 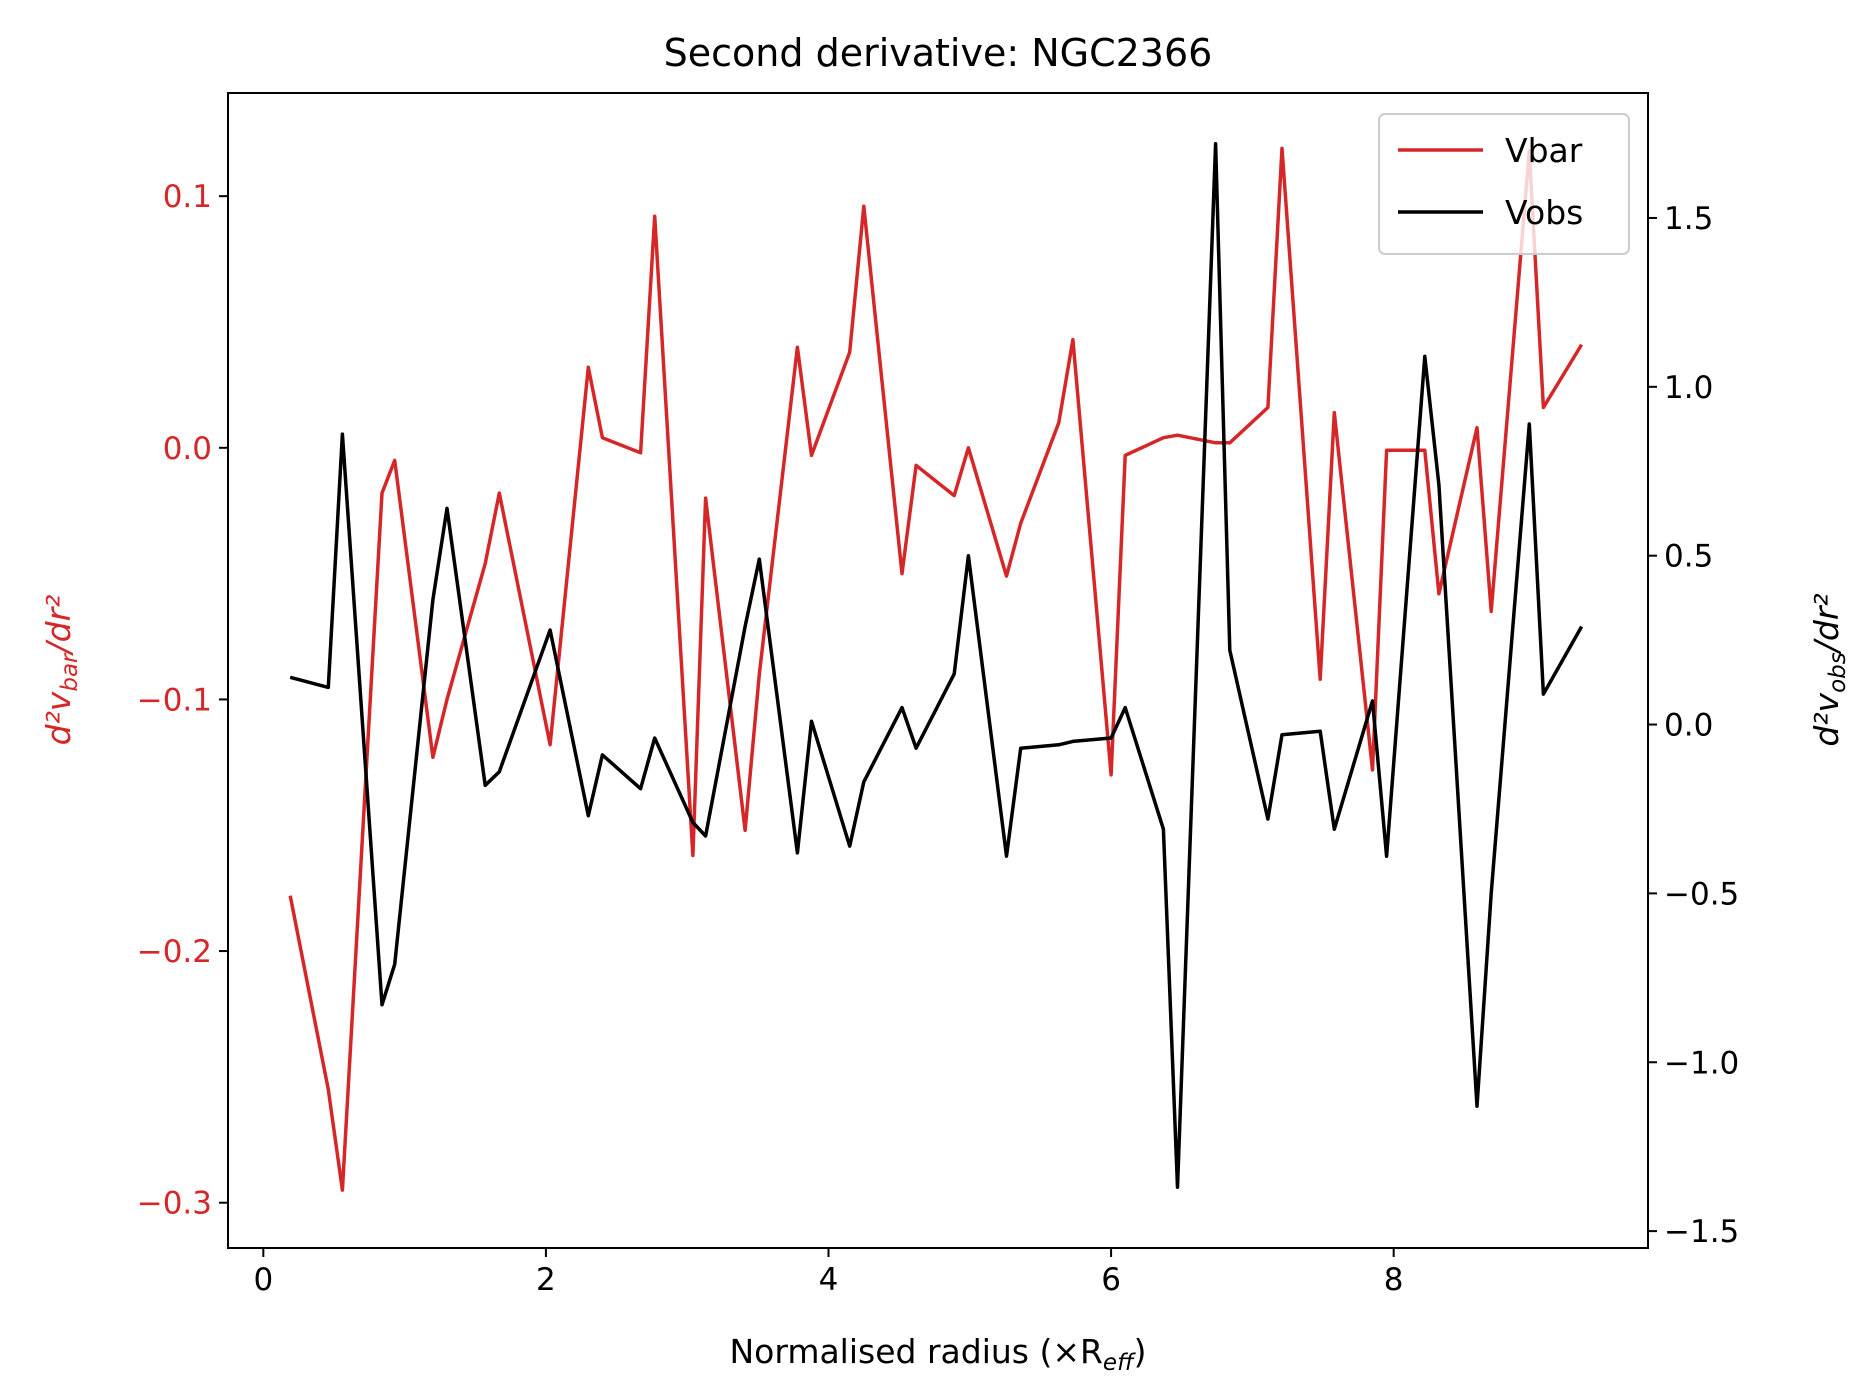 I want to click on y-right-tick-label: −1.5, so click(x=1701, y=1232).